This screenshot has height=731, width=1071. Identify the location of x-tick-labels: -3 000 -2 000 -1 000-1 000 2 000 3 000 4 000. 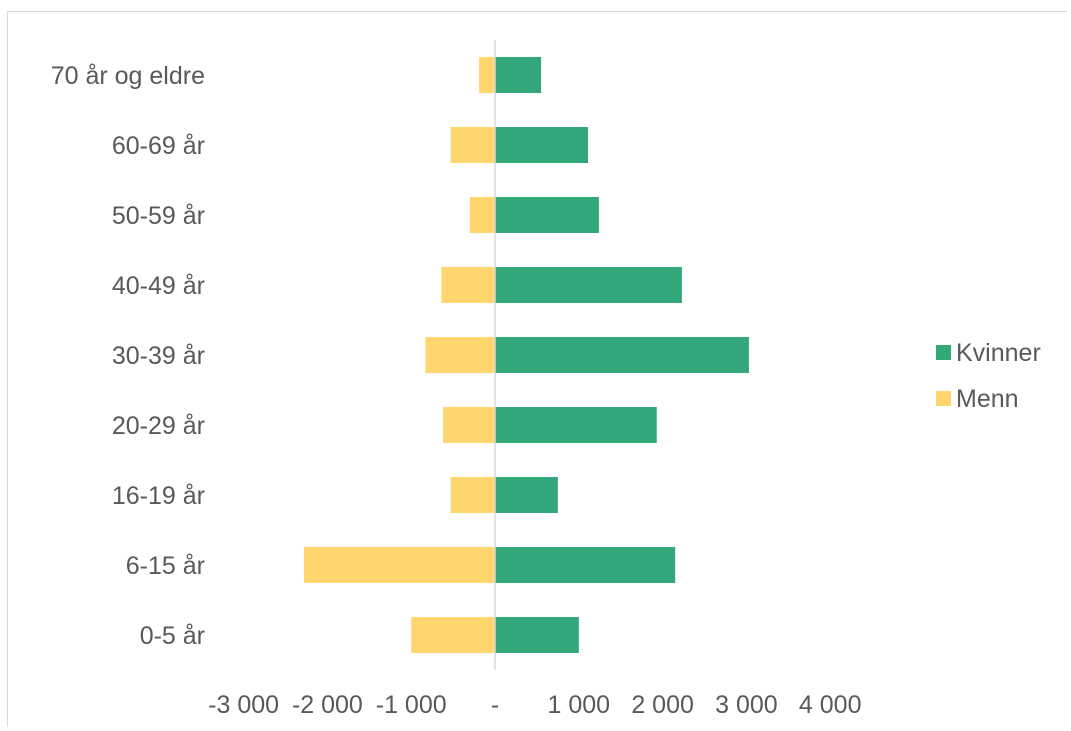
(534, 705).